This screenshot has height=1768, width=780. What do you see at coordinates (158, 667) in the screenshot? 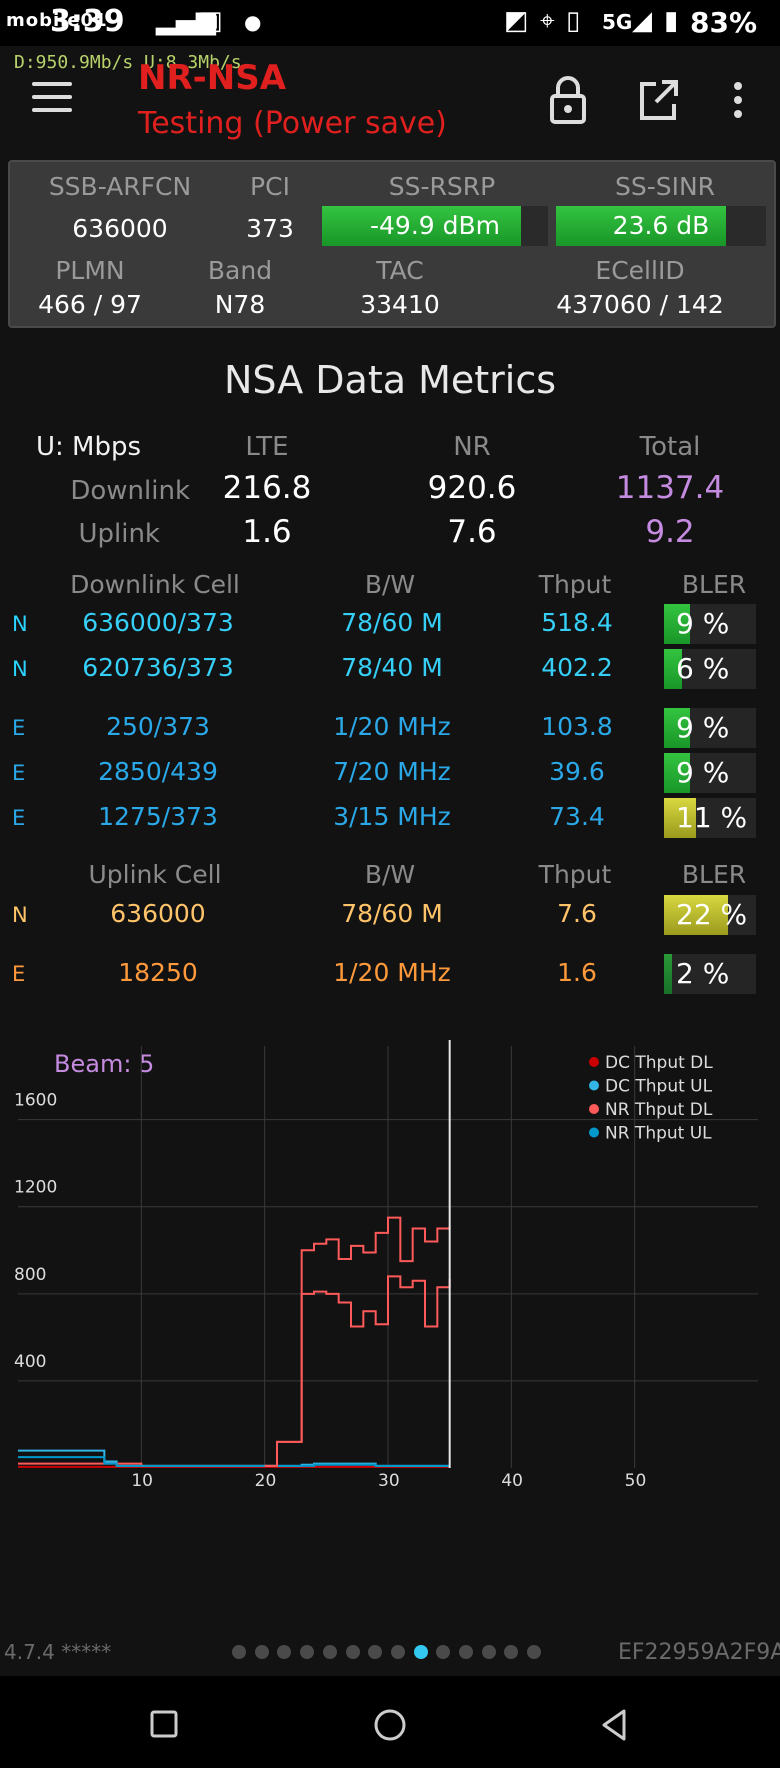
I see `cell-id: 620736/373` at bounding box center [158, 667].